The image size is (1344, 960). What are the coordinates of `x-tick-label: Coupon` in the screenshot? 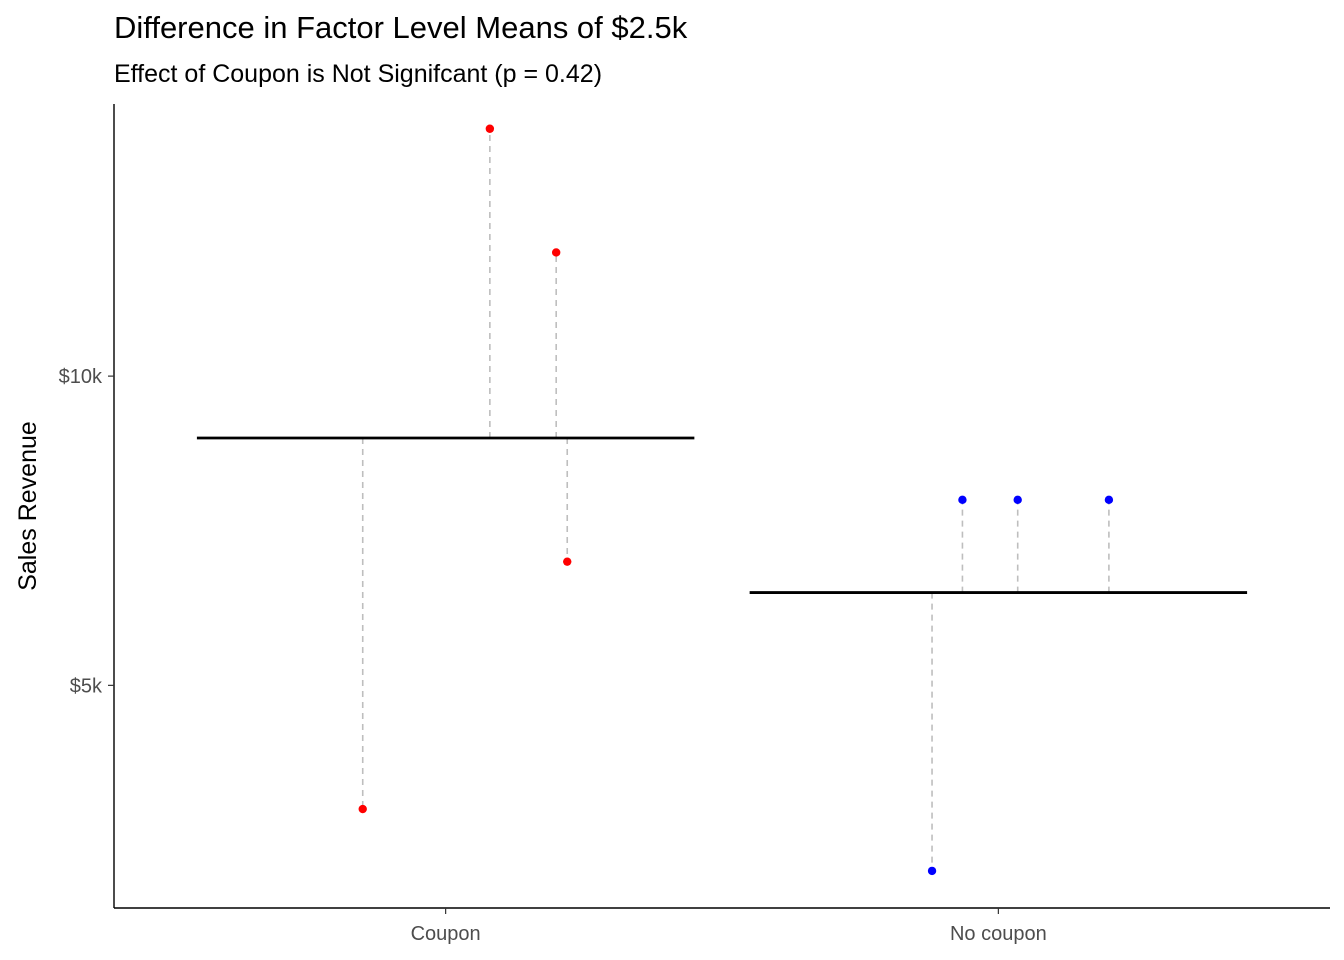 It's located at (446, 934).